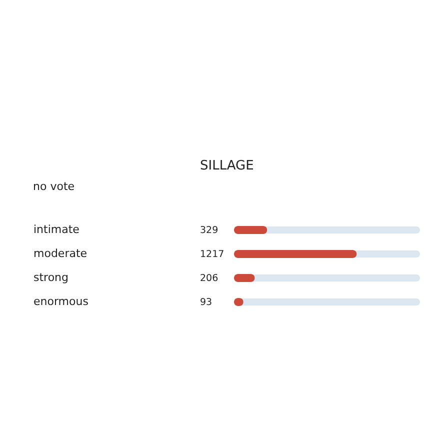  I want to click on y-tick-label: moderate, so click(61, 253).